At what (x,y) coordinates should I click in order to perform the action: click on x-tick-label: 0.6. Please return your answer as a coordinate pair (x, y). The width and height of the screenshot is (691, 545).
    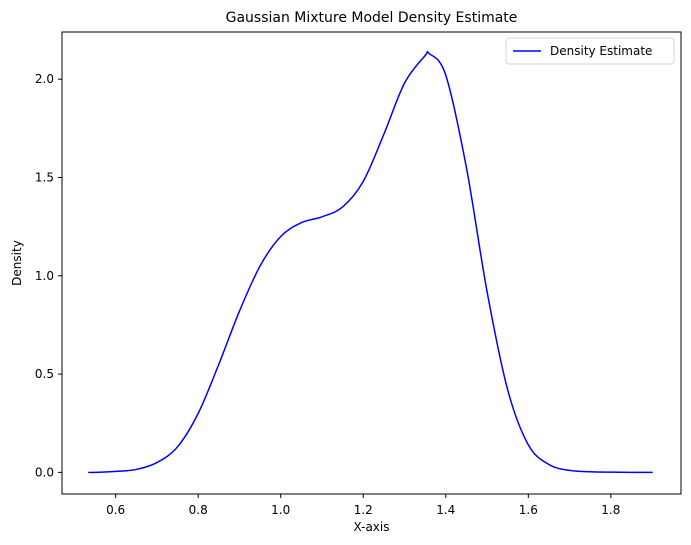
    Looking at the image, I should click on (115, 510).